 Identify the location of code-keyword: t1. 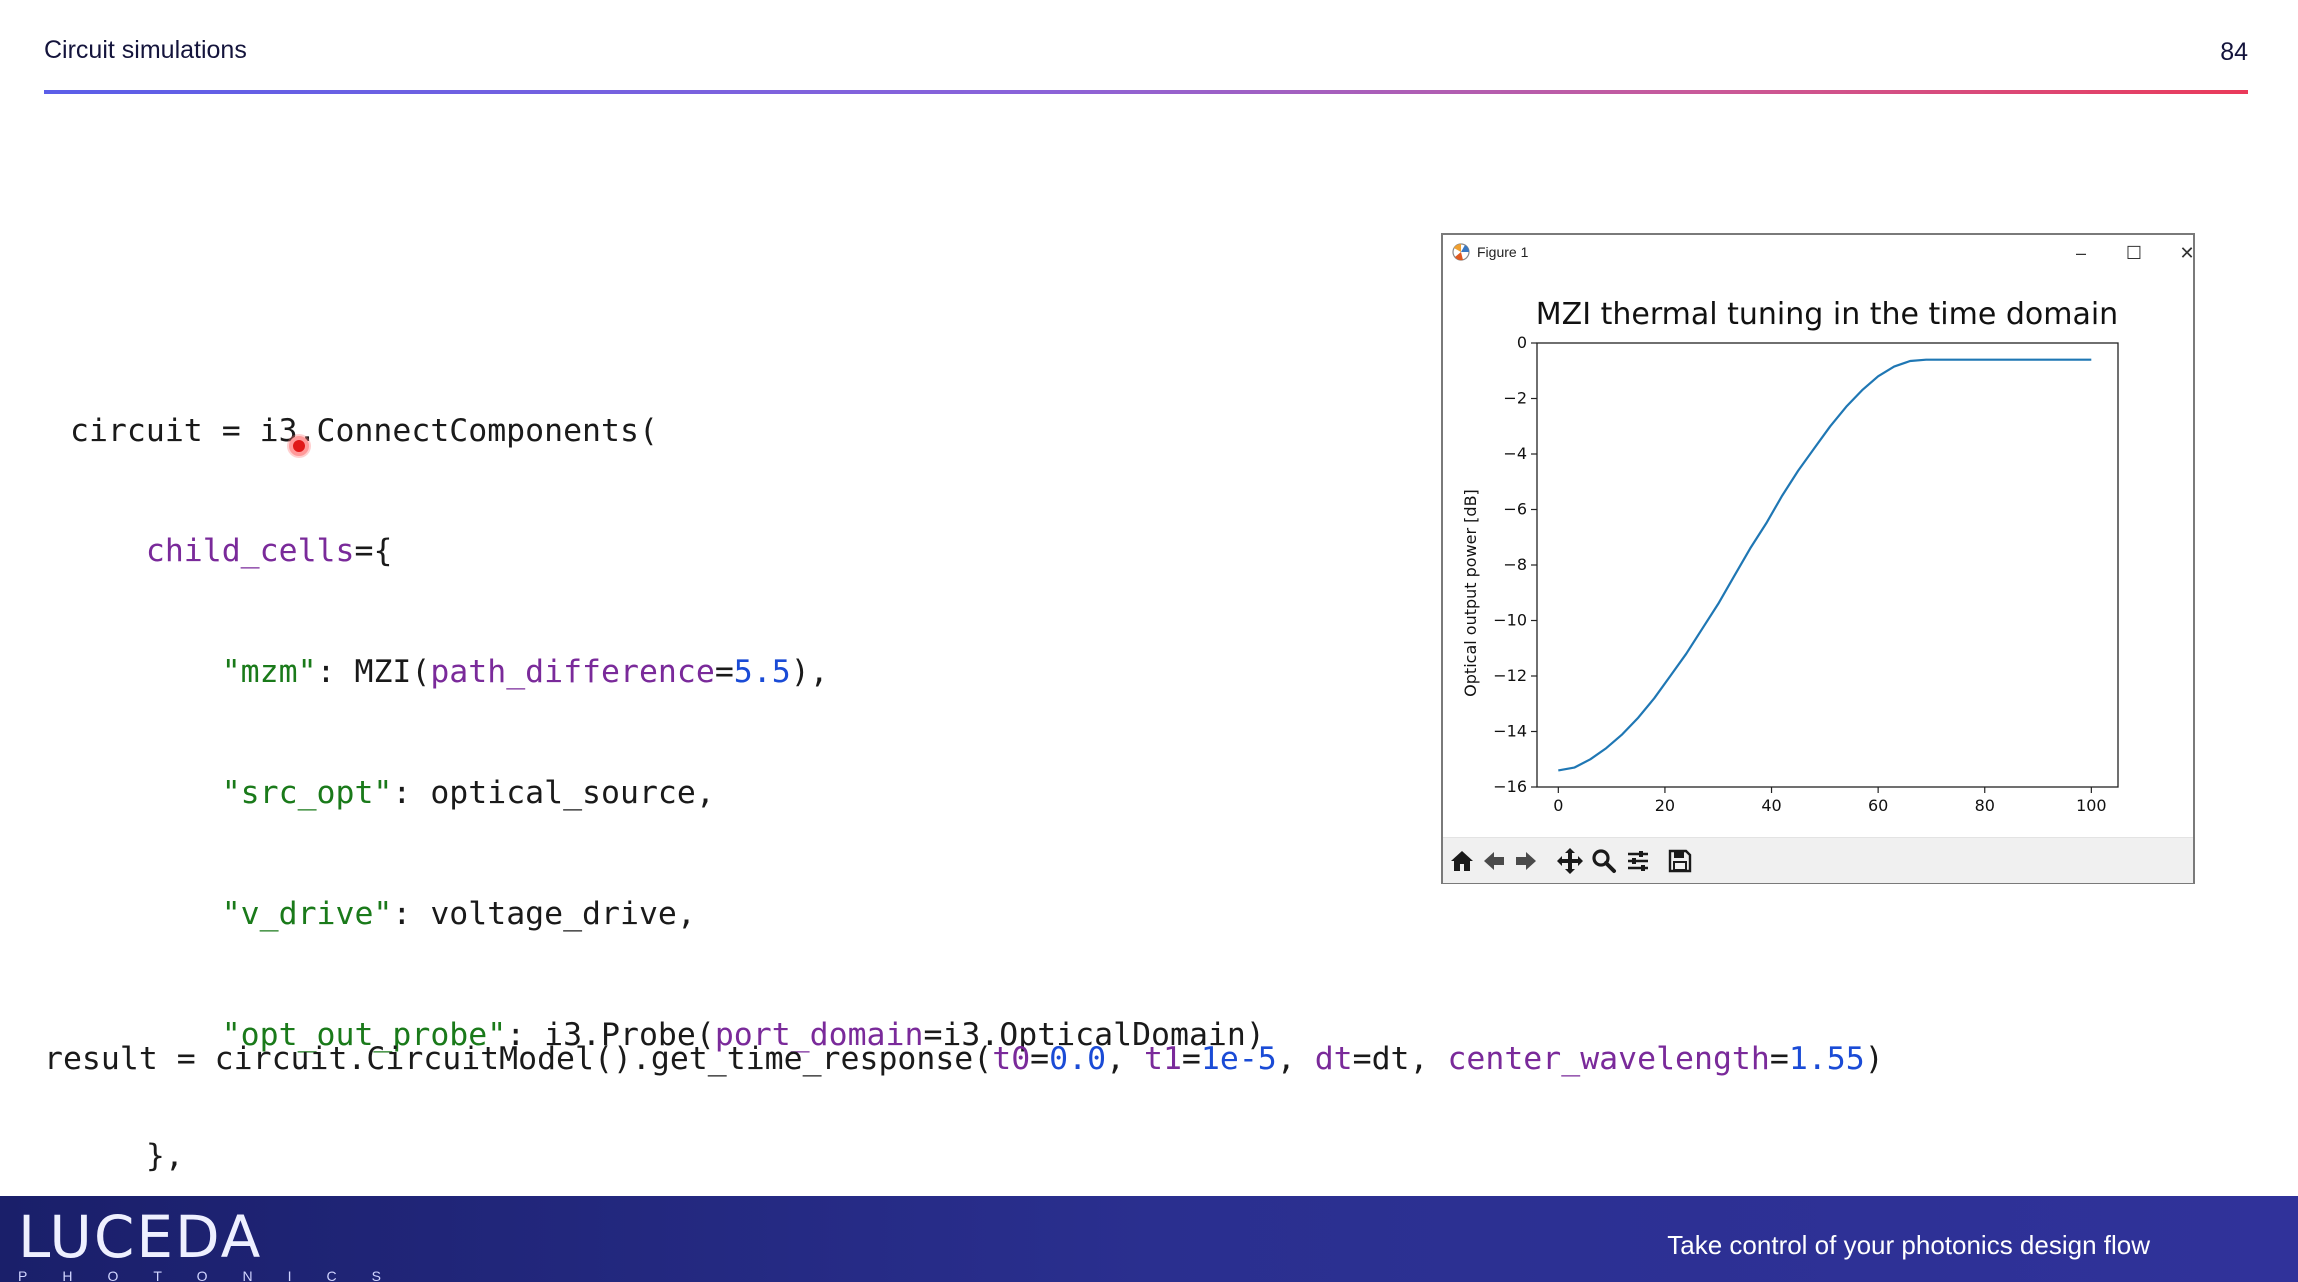
(1163, 1059).